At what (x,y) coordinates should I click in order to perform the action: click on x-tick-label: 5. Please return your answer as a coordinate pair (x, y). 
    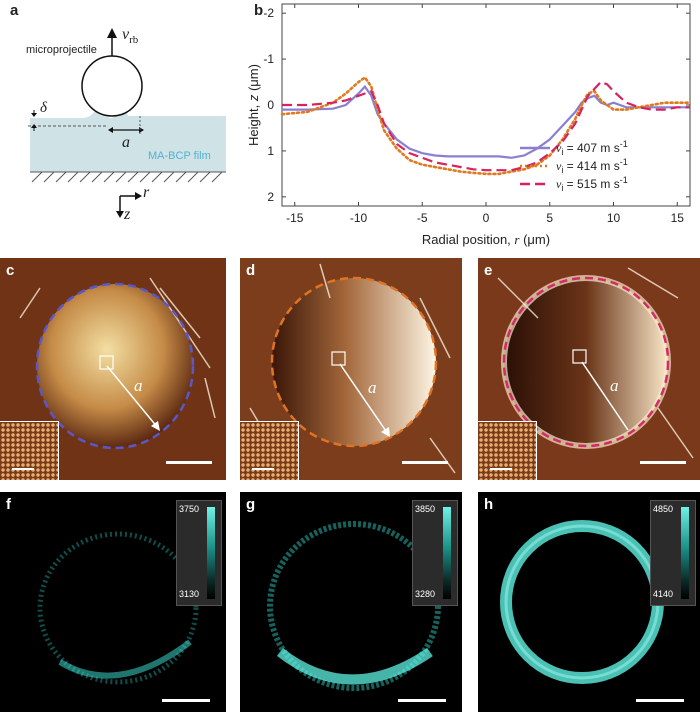
    Looking at the image, I should click on (549, 218).